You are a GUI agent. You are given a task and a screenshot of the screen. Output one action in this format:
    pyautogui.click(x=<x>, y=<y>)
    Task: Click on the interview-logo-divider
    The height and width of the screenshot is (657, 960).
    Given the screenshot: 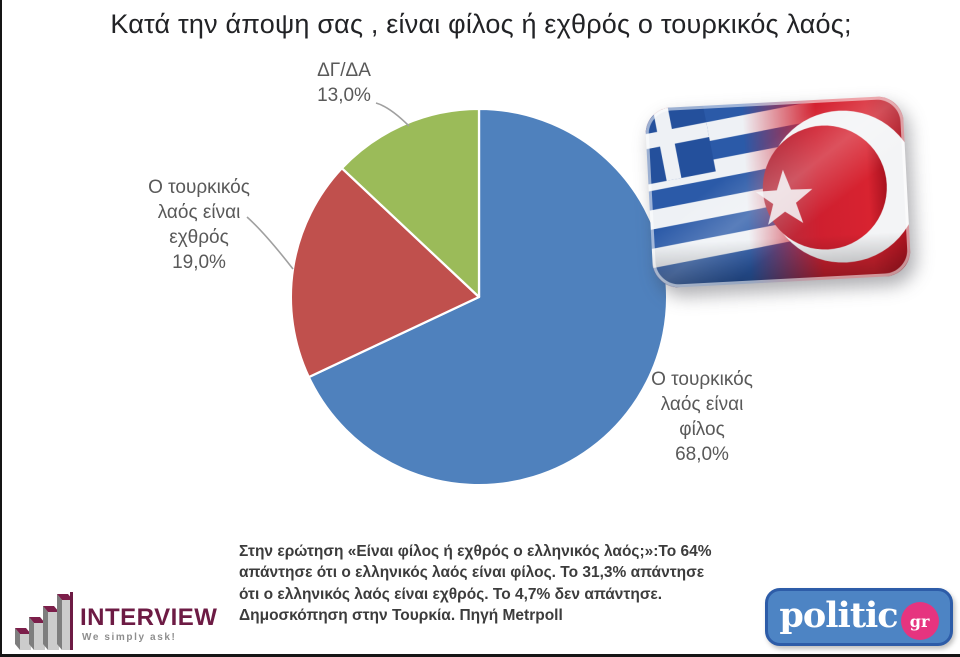 What is the action you would take?
    pyautogui.click(x=71, y=621)
    